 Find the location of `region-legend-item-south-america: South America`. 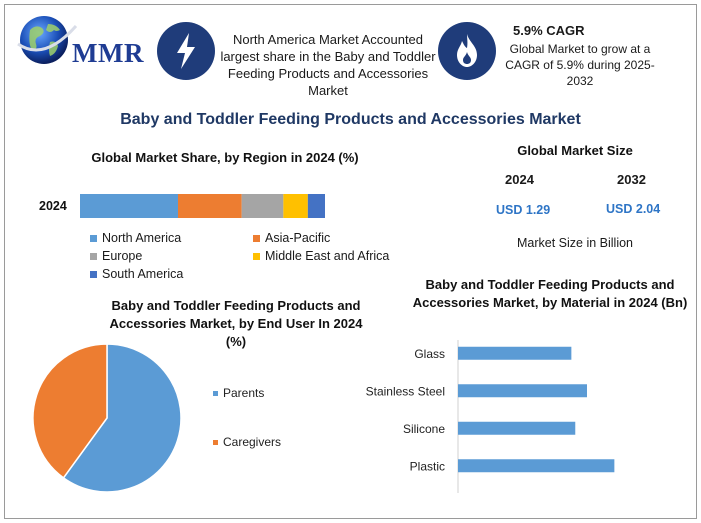

region-legend-item-south-america: South America is located at coordinates (136, 274).